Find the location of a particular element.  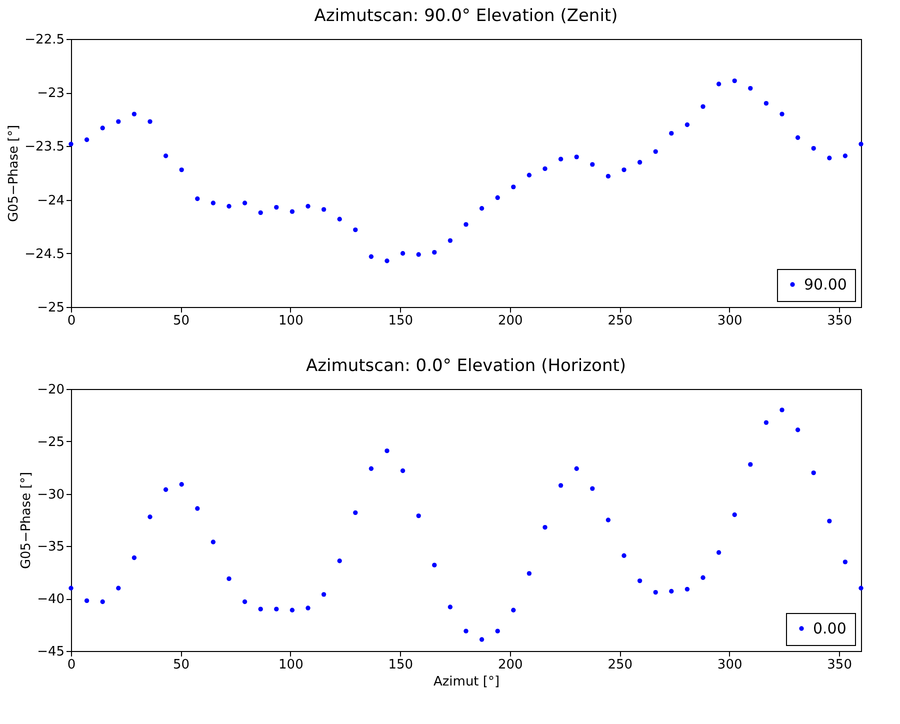

chart-title: Azimutscan: 90.0° Elevation (Zenit) is located at coordinates (466, 16).